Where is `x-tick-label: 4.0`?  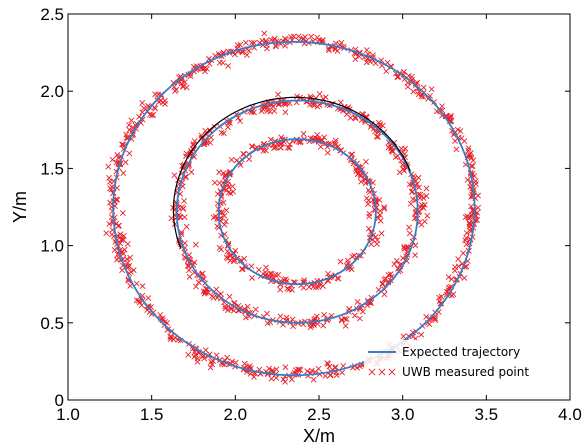 x-tick-label: 4.0 is located at coordinates (570, 414).